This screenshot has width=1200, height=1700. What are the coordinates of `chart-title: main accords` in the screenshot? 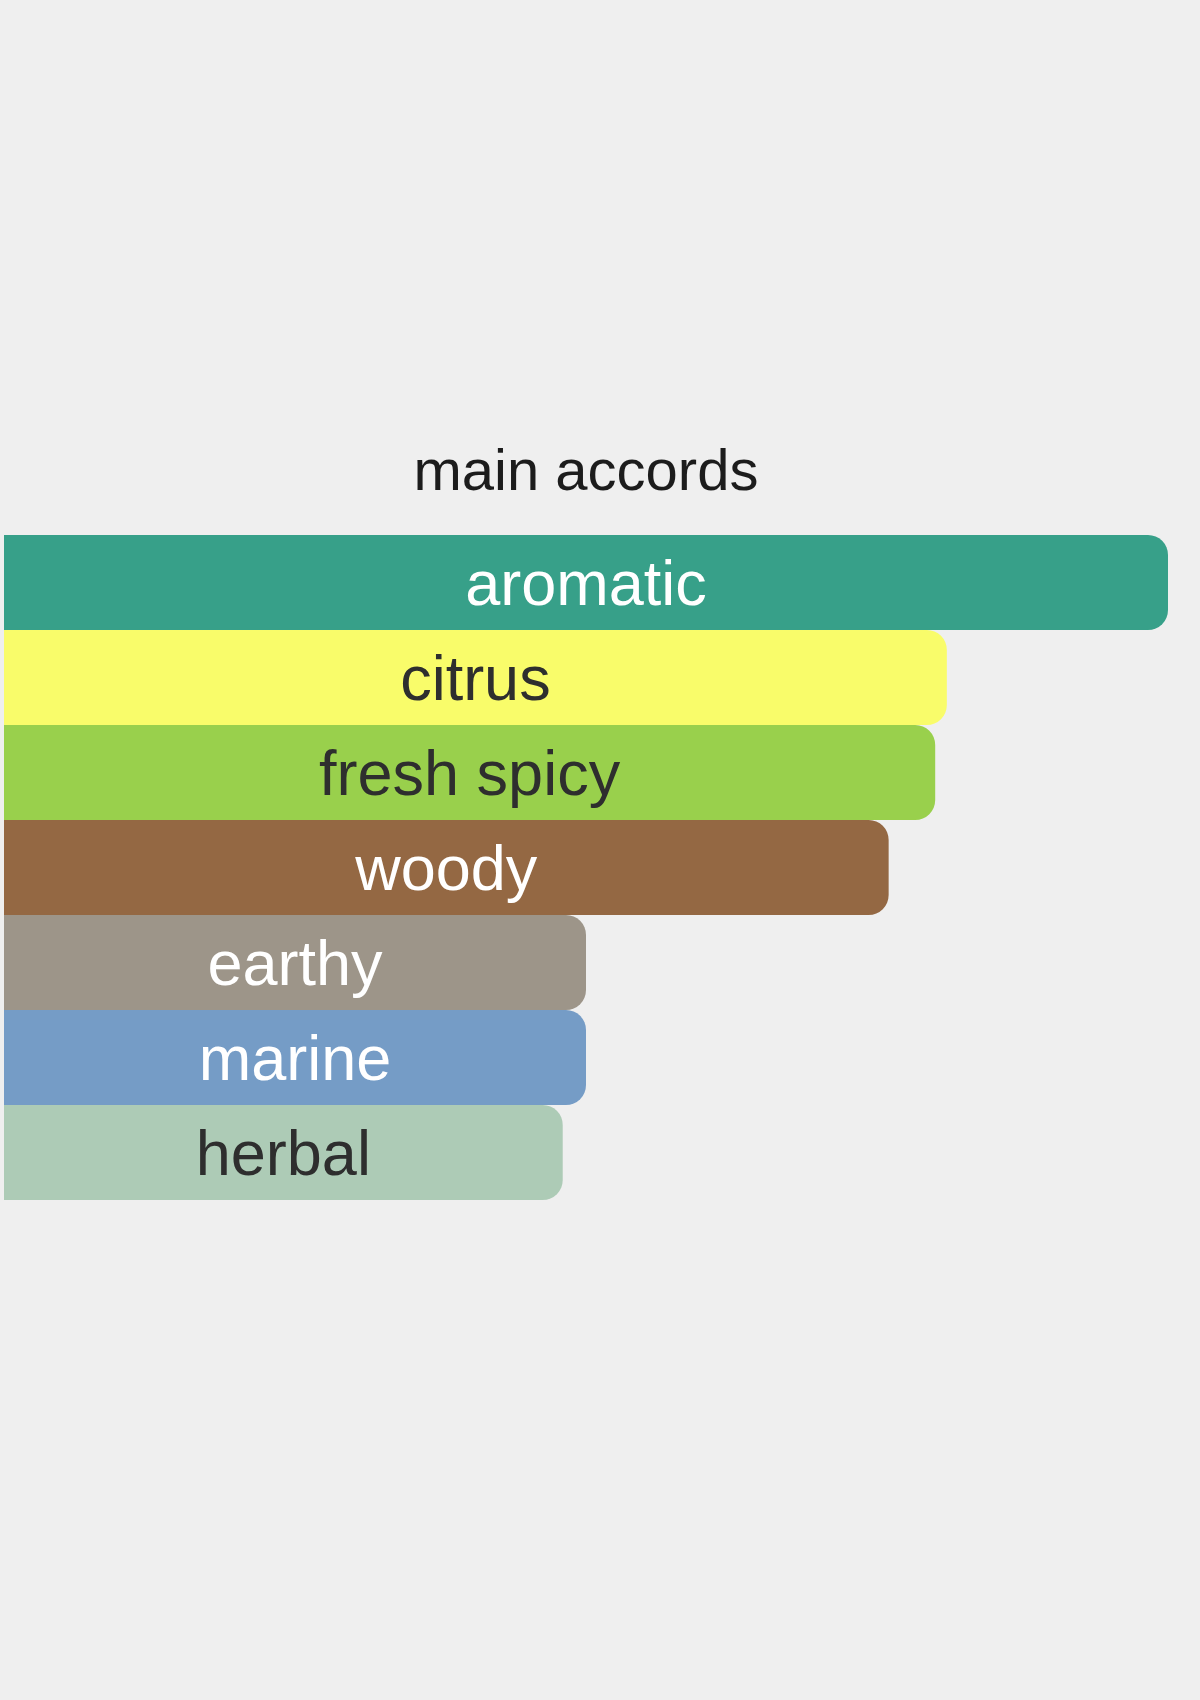 It's located at (586, 469).